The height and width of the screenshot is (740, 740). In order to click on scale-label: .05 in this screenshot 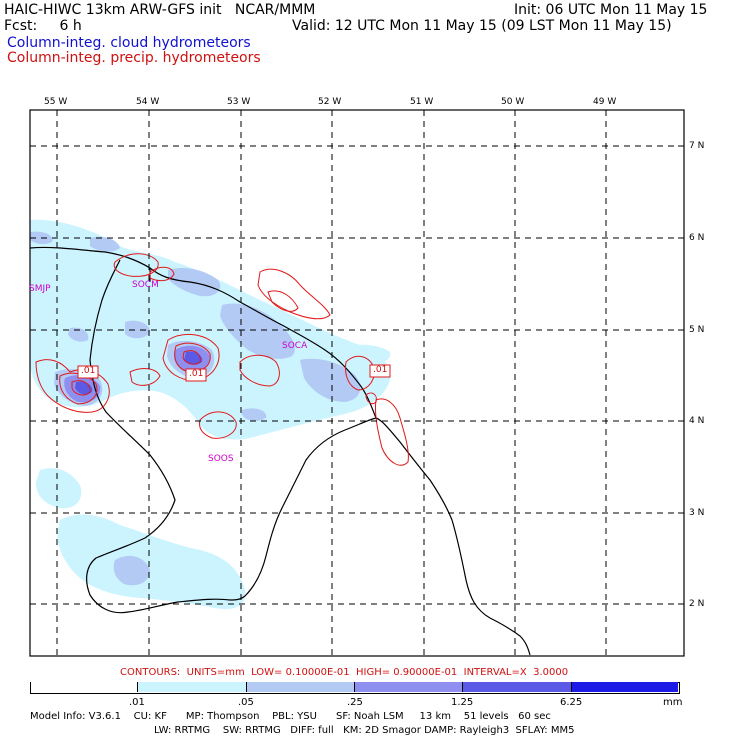, I will do `click(246, 702)`.